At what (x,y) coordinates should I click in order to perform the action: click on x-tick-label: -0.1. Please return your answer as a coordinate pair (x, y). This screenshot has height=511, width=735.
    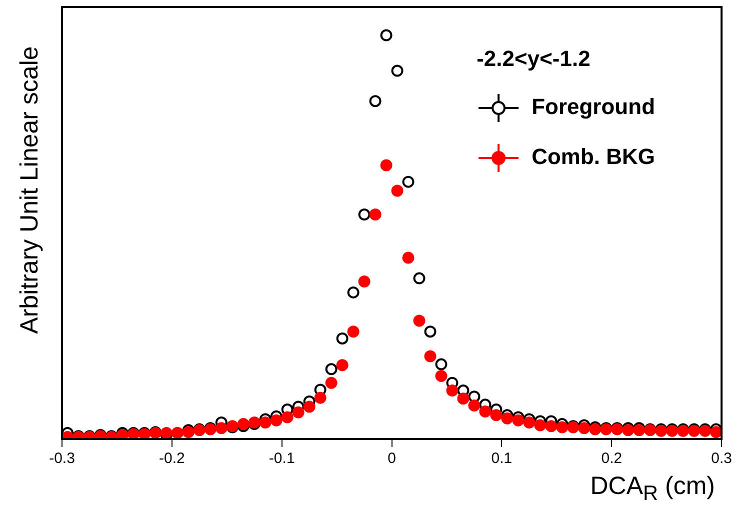
    Looking at the image, I should click on (281, 459).